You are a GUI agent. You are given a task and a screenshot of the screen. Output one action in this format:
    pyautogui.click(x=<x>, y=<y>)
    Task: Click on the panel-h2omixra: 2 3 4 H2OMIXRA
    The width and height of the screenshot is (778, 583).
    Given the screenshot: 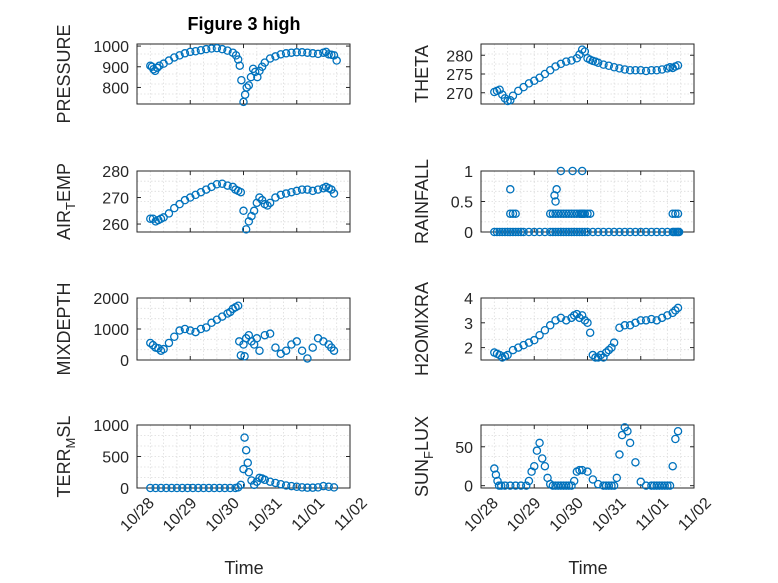 What is the action you would take?
    pyautogui.click(x=553, y=329)
    